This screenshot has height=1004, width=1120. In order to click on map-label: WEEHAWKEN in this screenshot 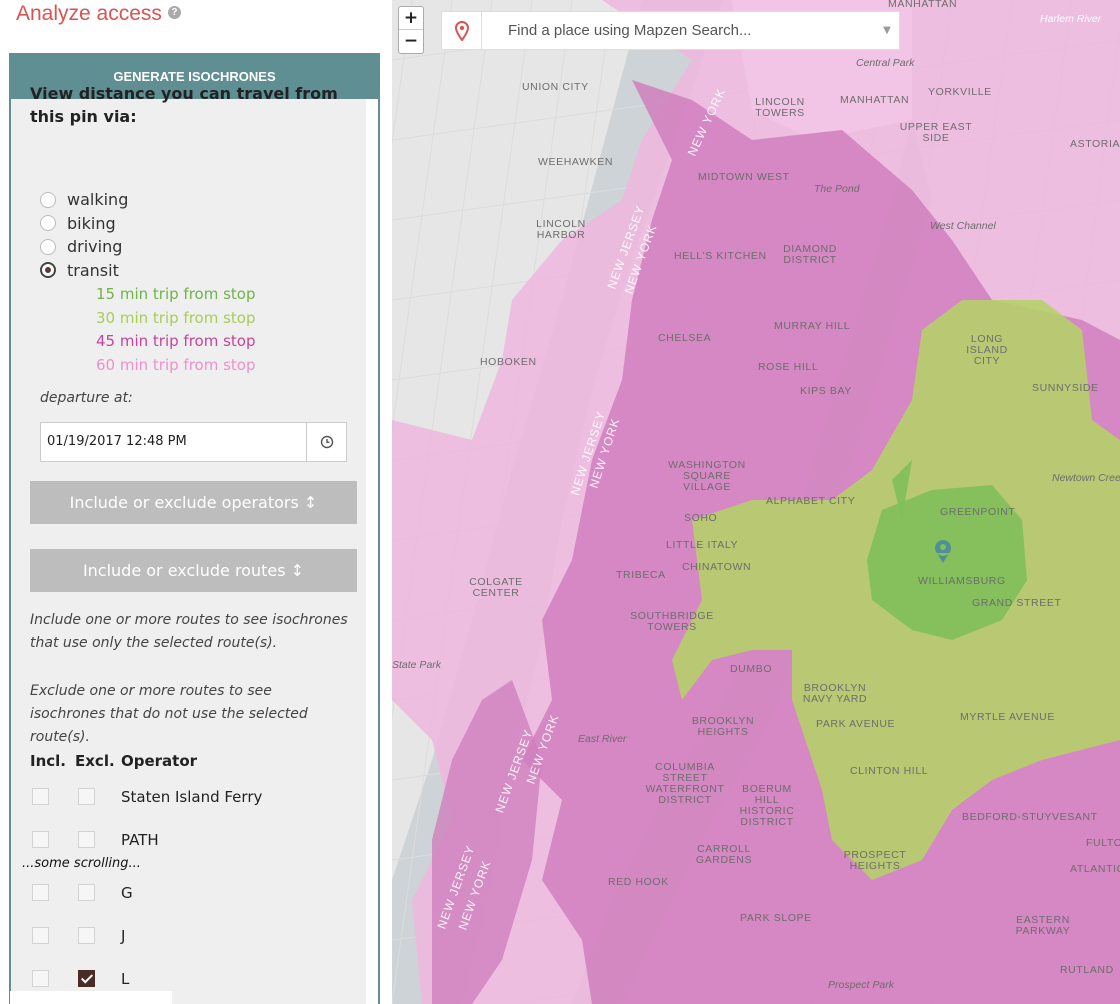, I will do `click(576, 162)`.